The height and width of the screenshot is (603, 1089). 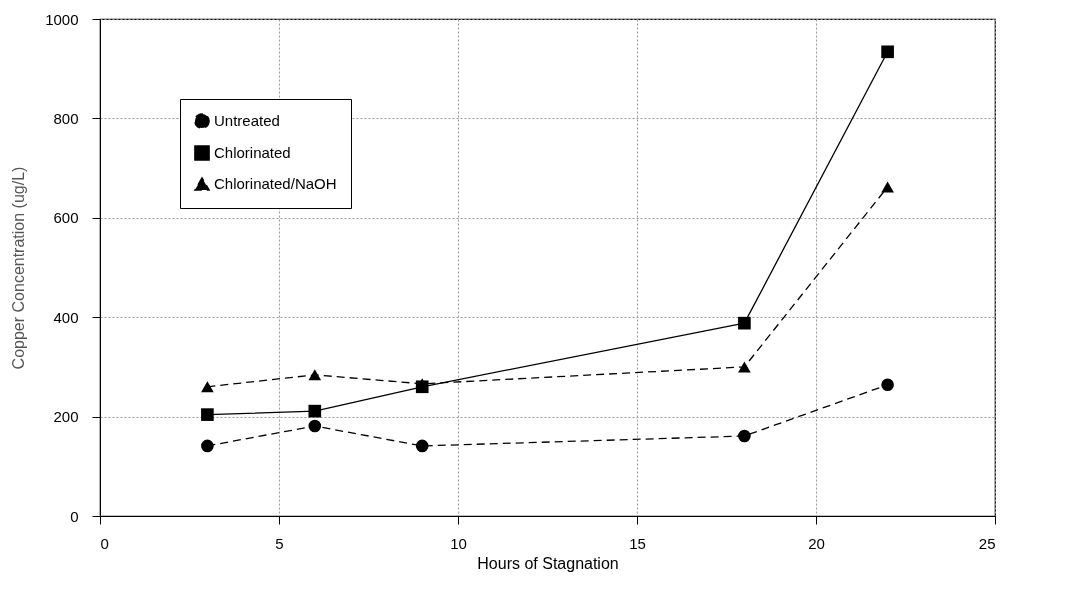 I want to click on y-tick-label: 800, so click(x=66, y=118).